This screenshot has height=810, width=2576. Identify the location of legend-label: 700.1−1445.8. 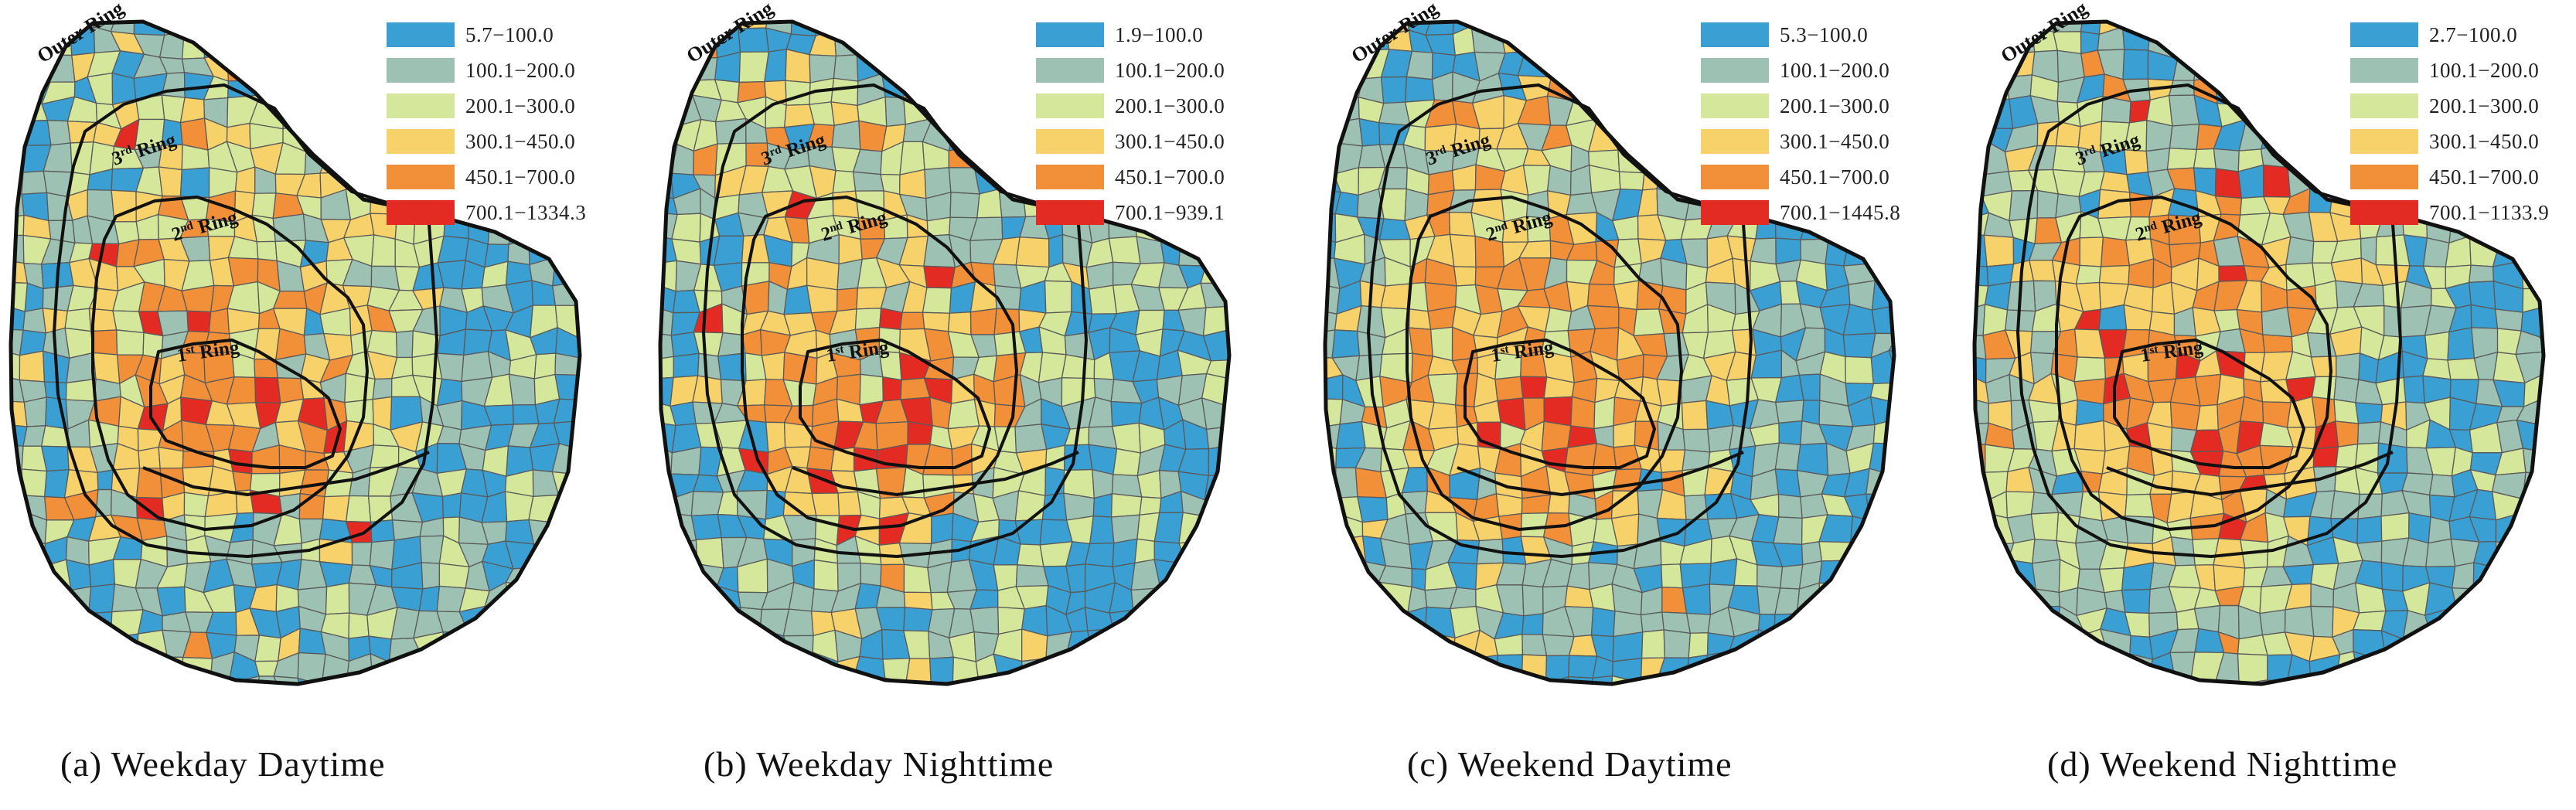
(1840, 212).